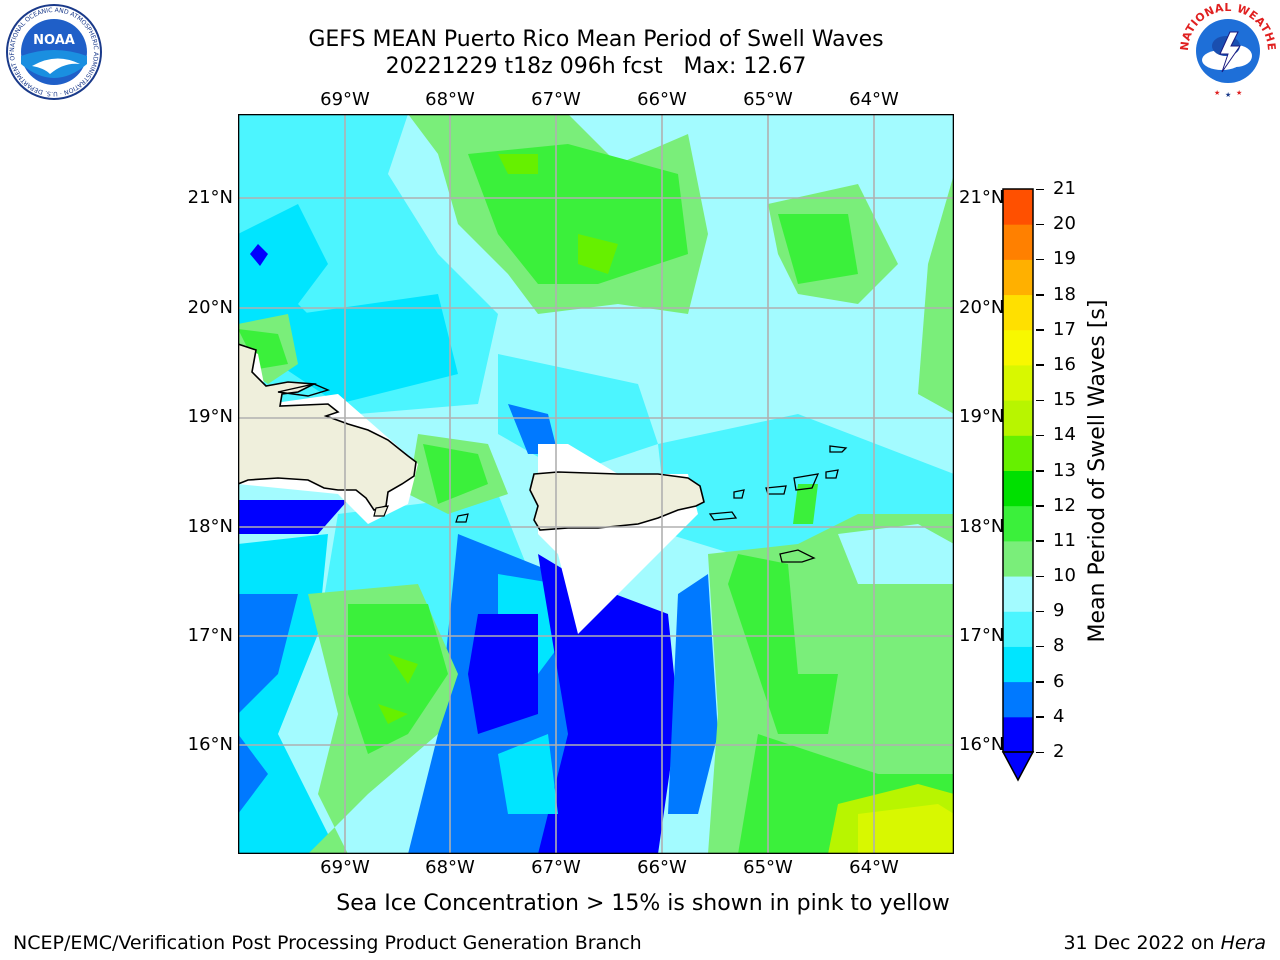  What do you see at coordinates (54, 40) in the screenshot?
I see `noaa-logo-text: NOAA` at bounding box center [54, 40].